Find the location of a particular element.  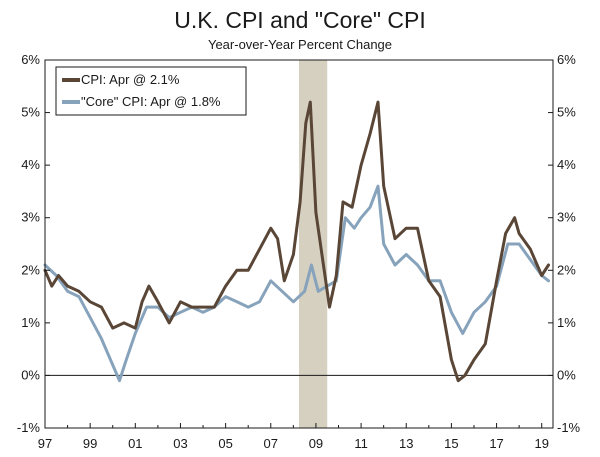

x-tick-label: 07 is located at coordinates (271, 443).